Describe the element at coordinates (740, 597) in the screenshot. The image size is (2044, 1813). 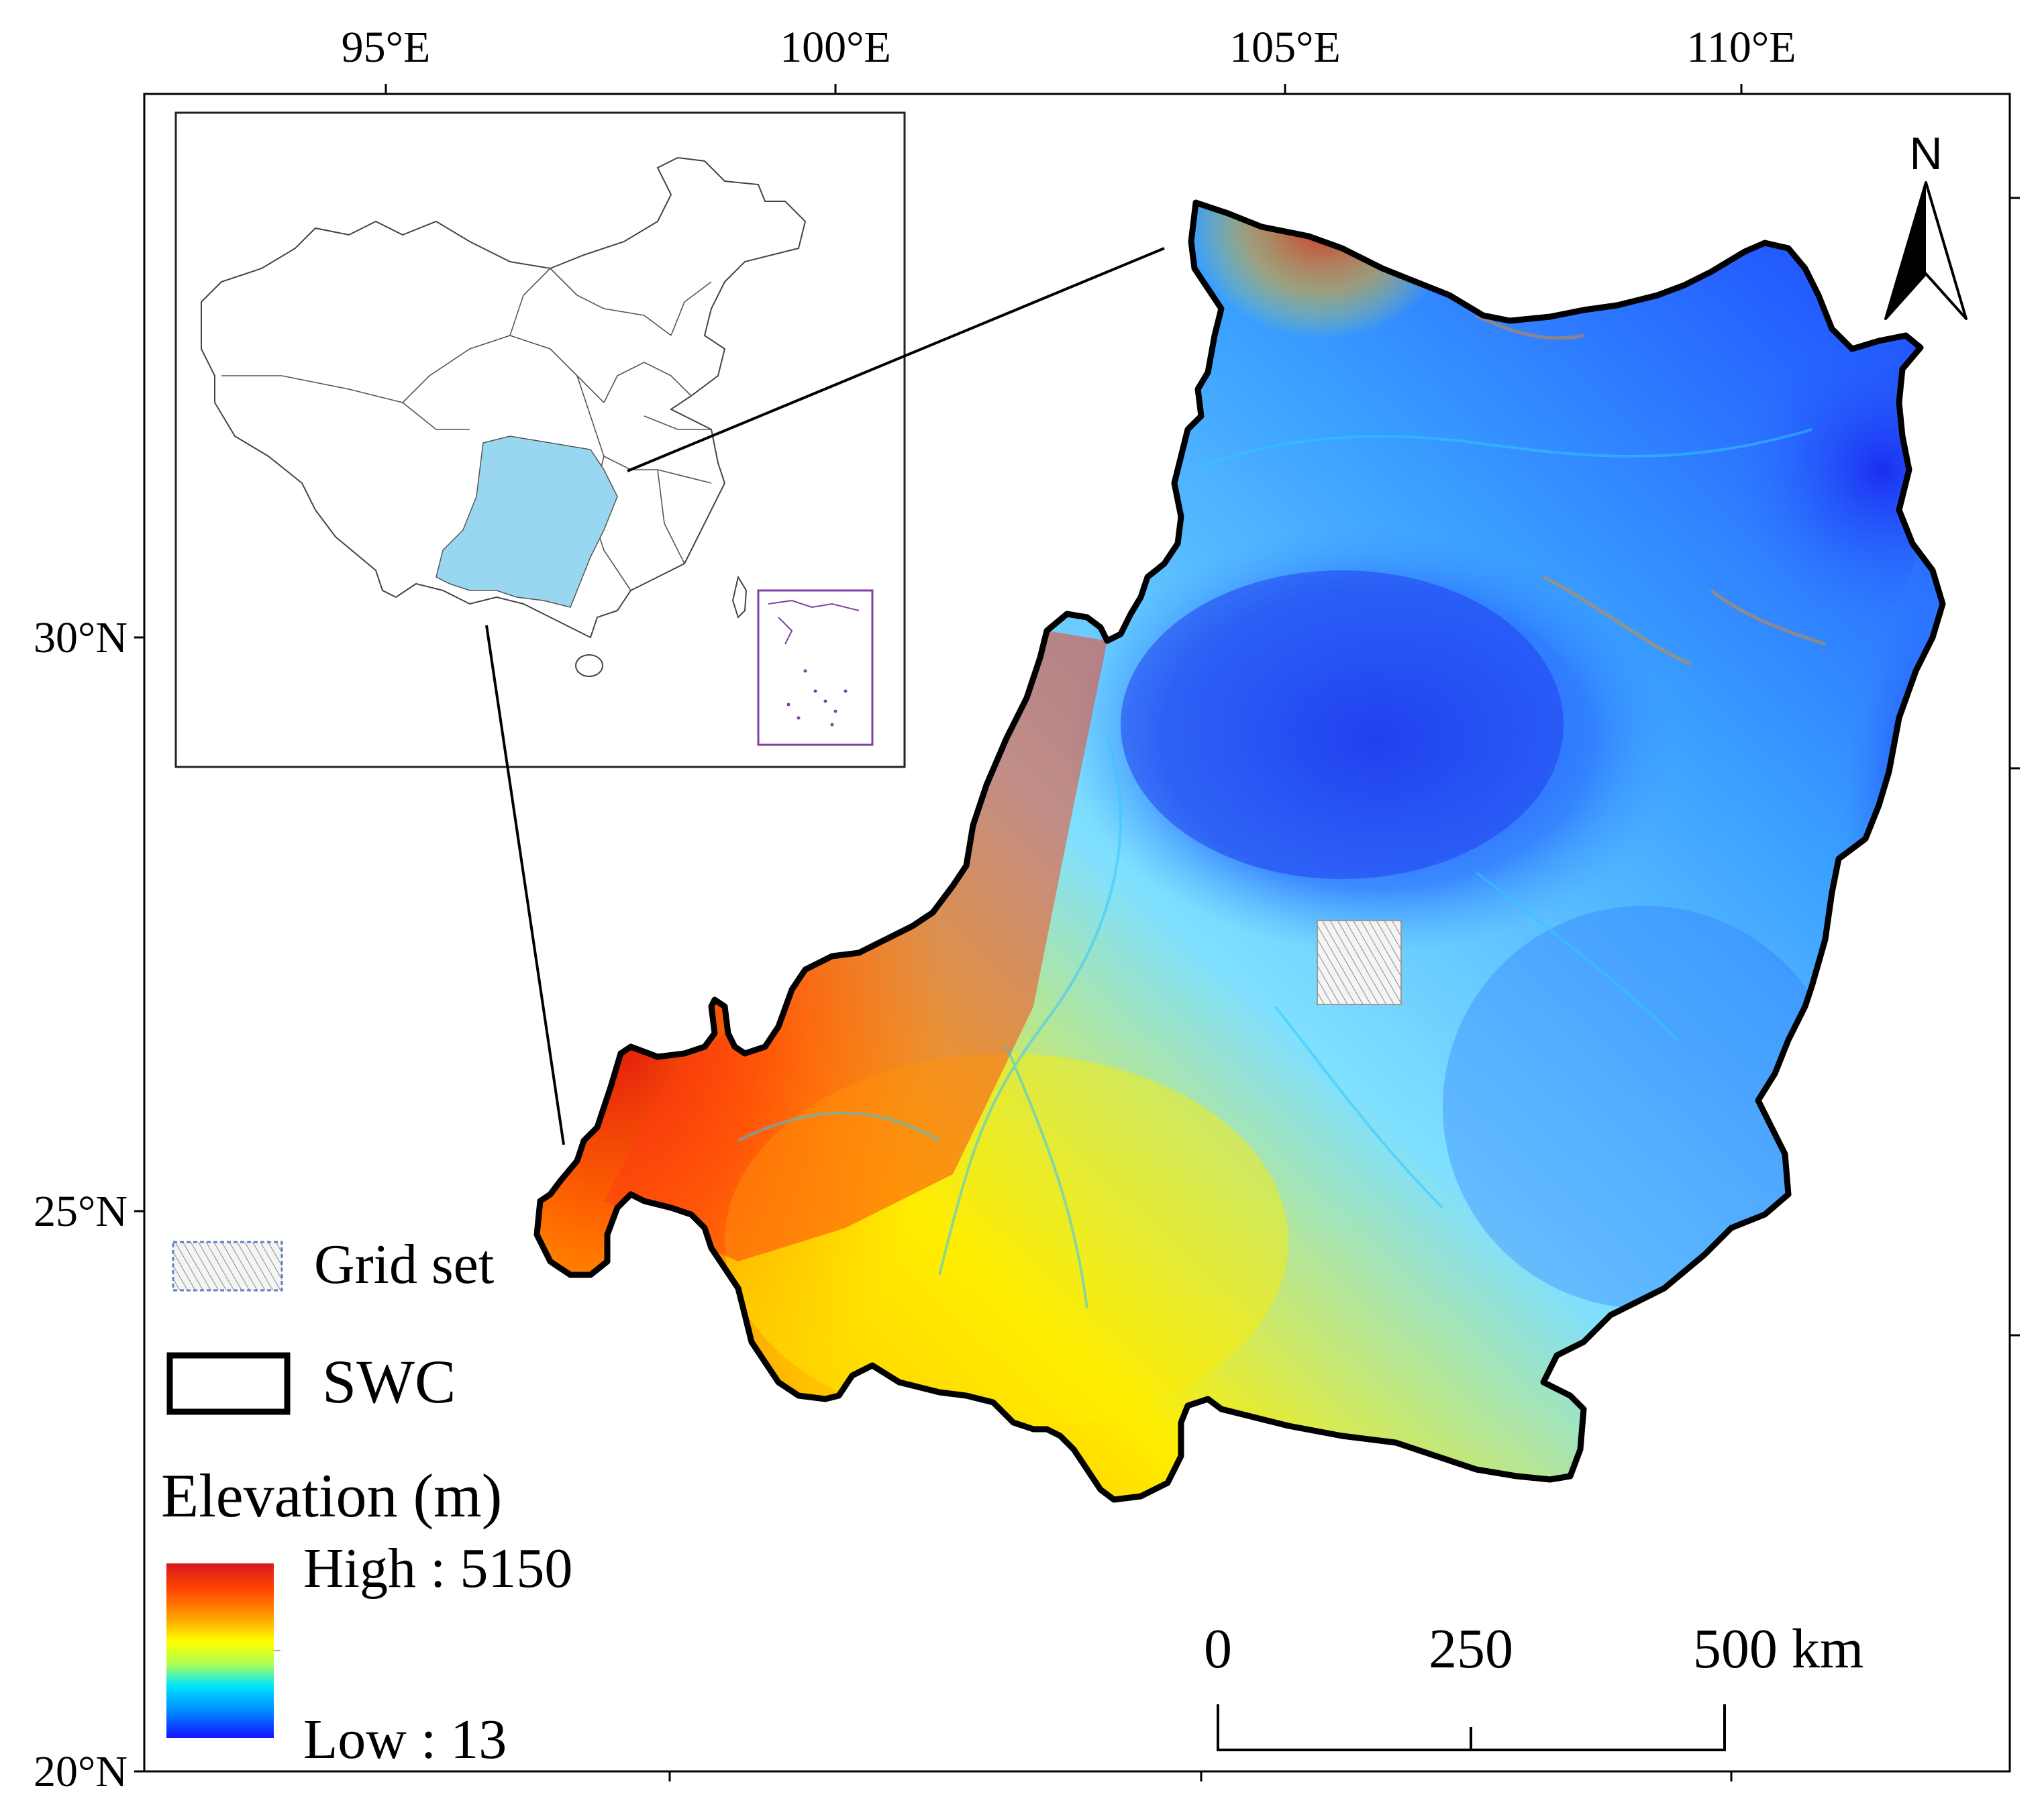
I see `inset-taiwan` at that location.